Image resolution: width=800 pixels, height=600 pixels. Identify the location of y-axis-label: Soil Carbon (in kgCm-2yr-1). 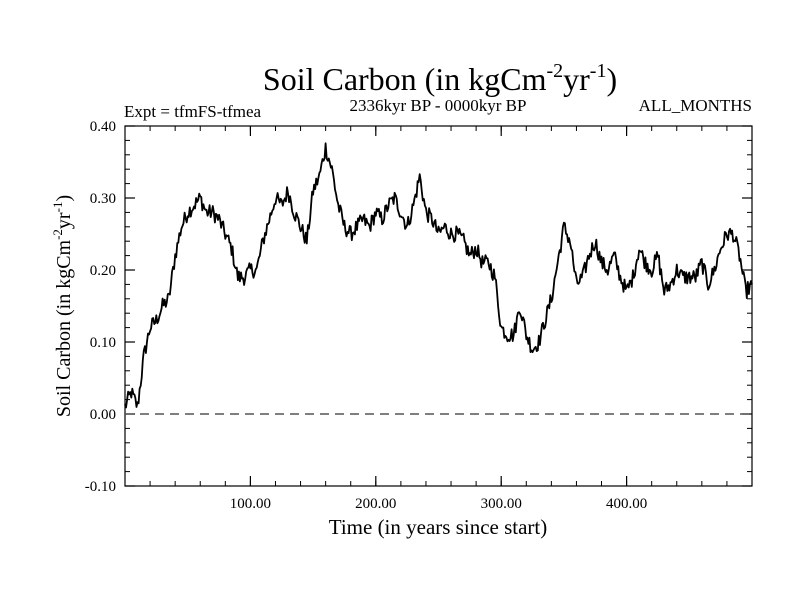
(62, 306).